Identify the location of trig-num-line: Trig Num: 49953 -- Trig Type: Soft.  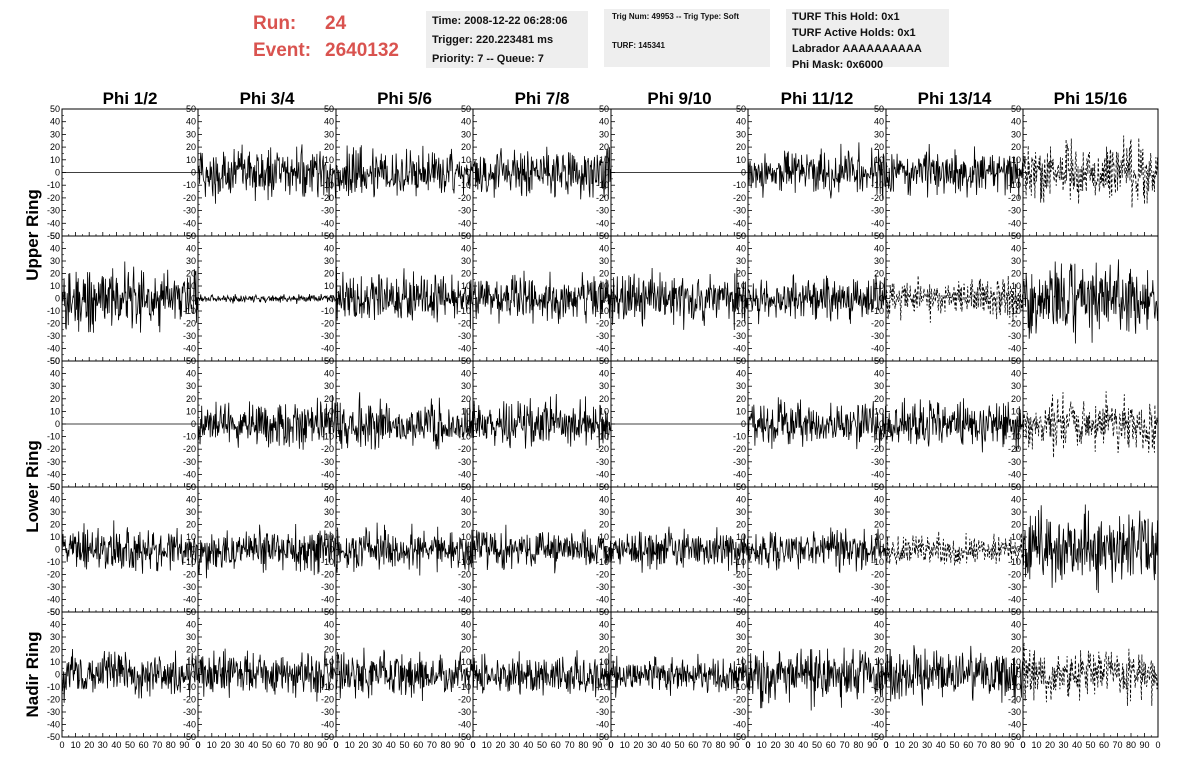
(675, 16).